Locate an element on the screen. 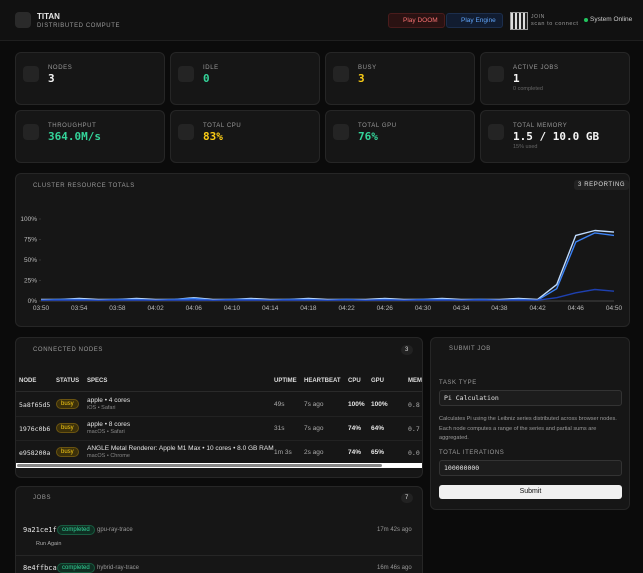  scroll-thumb is located at coordinates (199, 465).